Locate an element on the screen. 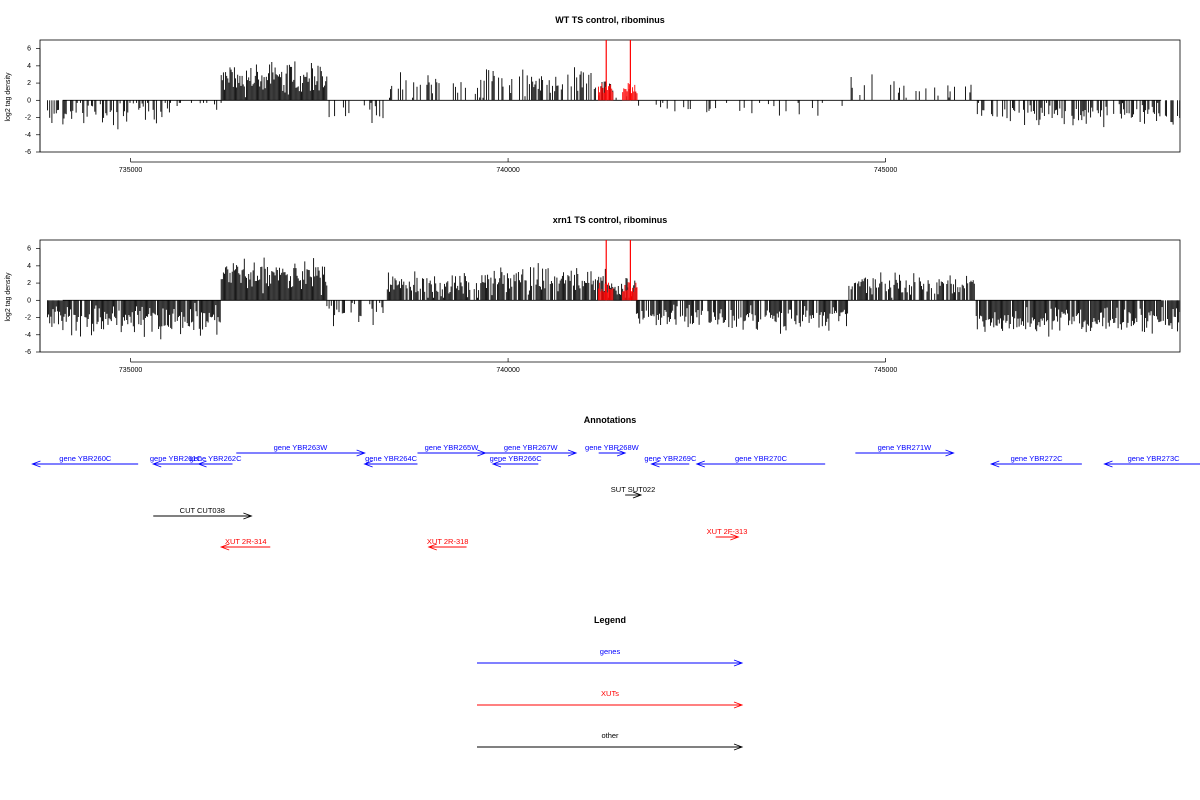 Image resolution: width=1200 pixels, height=800 pixels. feature-xut: XUT 2R-314 is located at coordinates (245, 544).